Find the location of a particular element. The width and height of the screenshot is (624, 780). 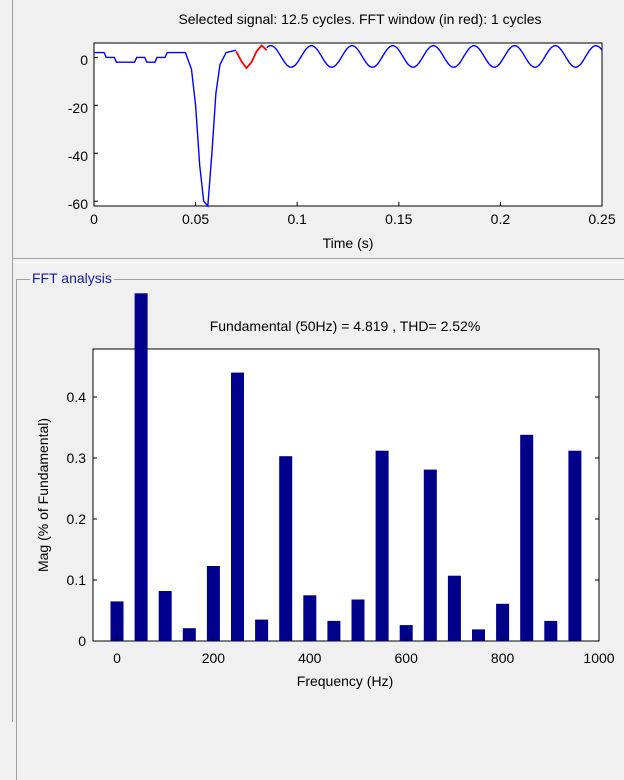

panel-divider is located at coordinates (318, 260).